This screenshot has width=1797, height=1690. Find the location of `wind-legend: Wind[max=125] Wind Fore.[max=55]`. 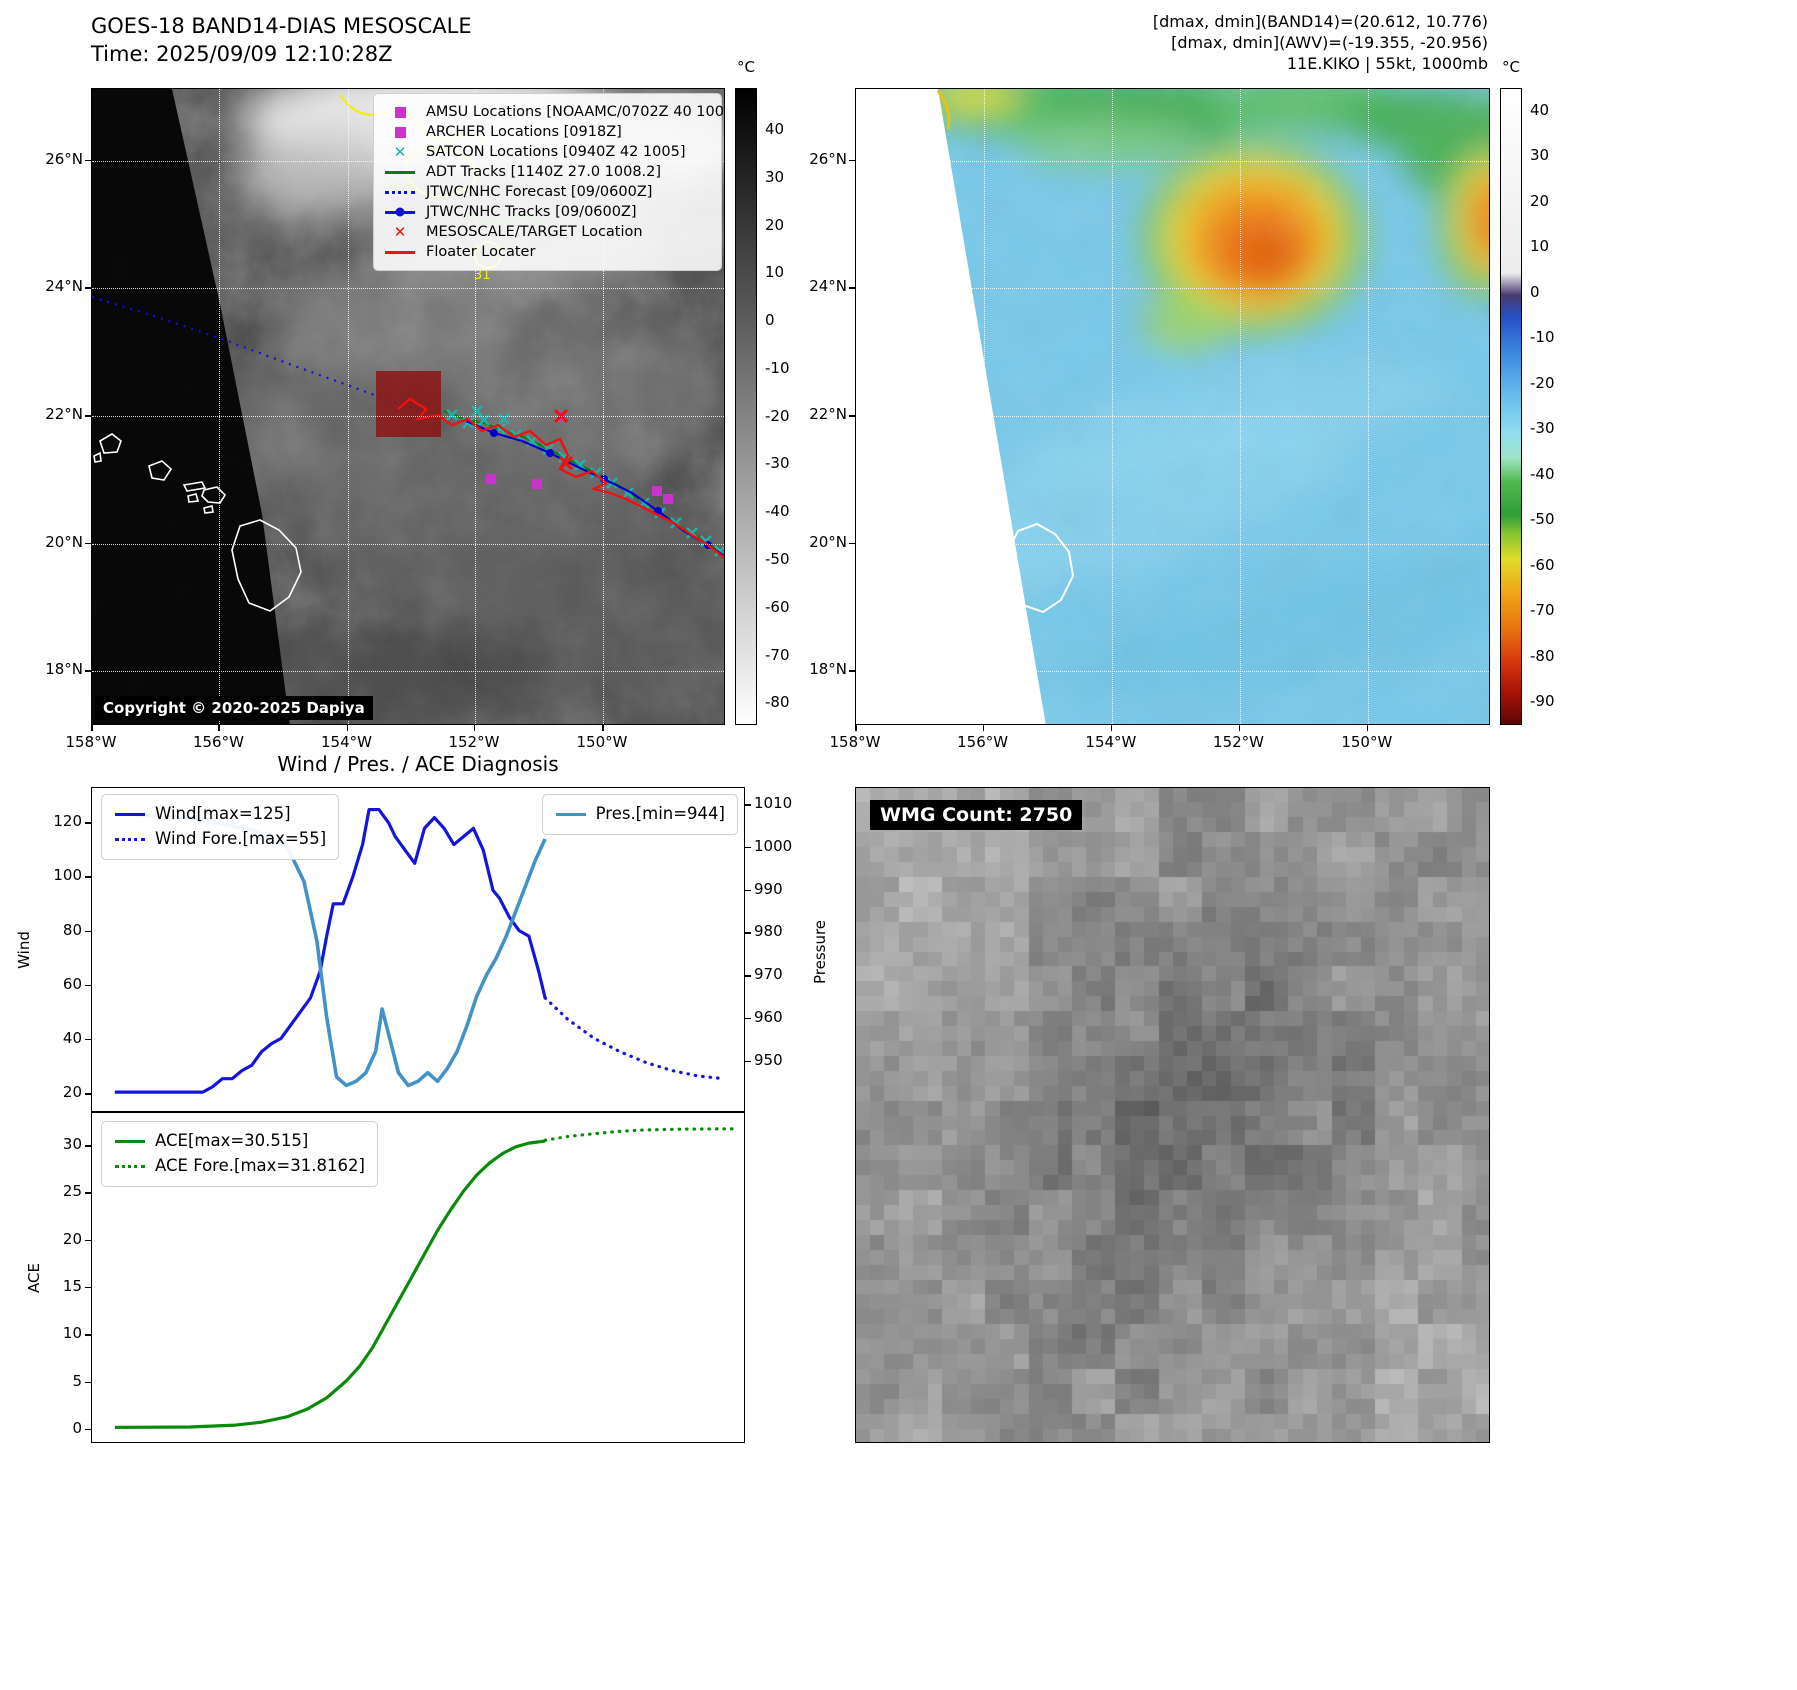

wind-legend: Wind[max=125] Wind Fore.[max=55] is located at coordinates (220, 827).